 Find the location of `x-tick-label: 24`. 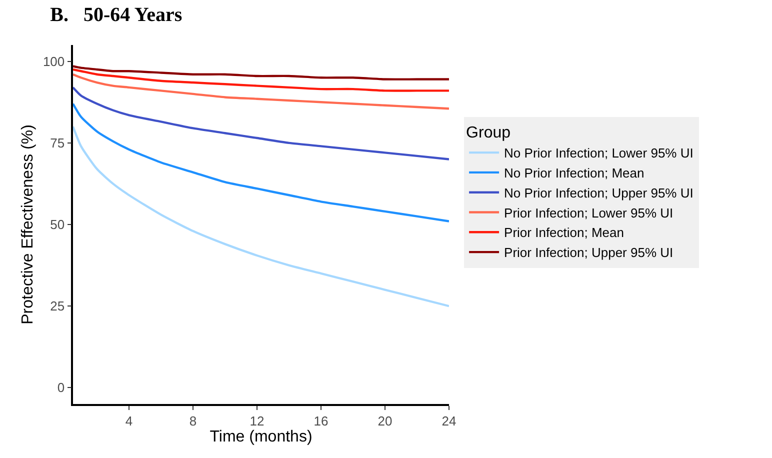

x-tick-label: 24 is located at coordinates (449, 420).